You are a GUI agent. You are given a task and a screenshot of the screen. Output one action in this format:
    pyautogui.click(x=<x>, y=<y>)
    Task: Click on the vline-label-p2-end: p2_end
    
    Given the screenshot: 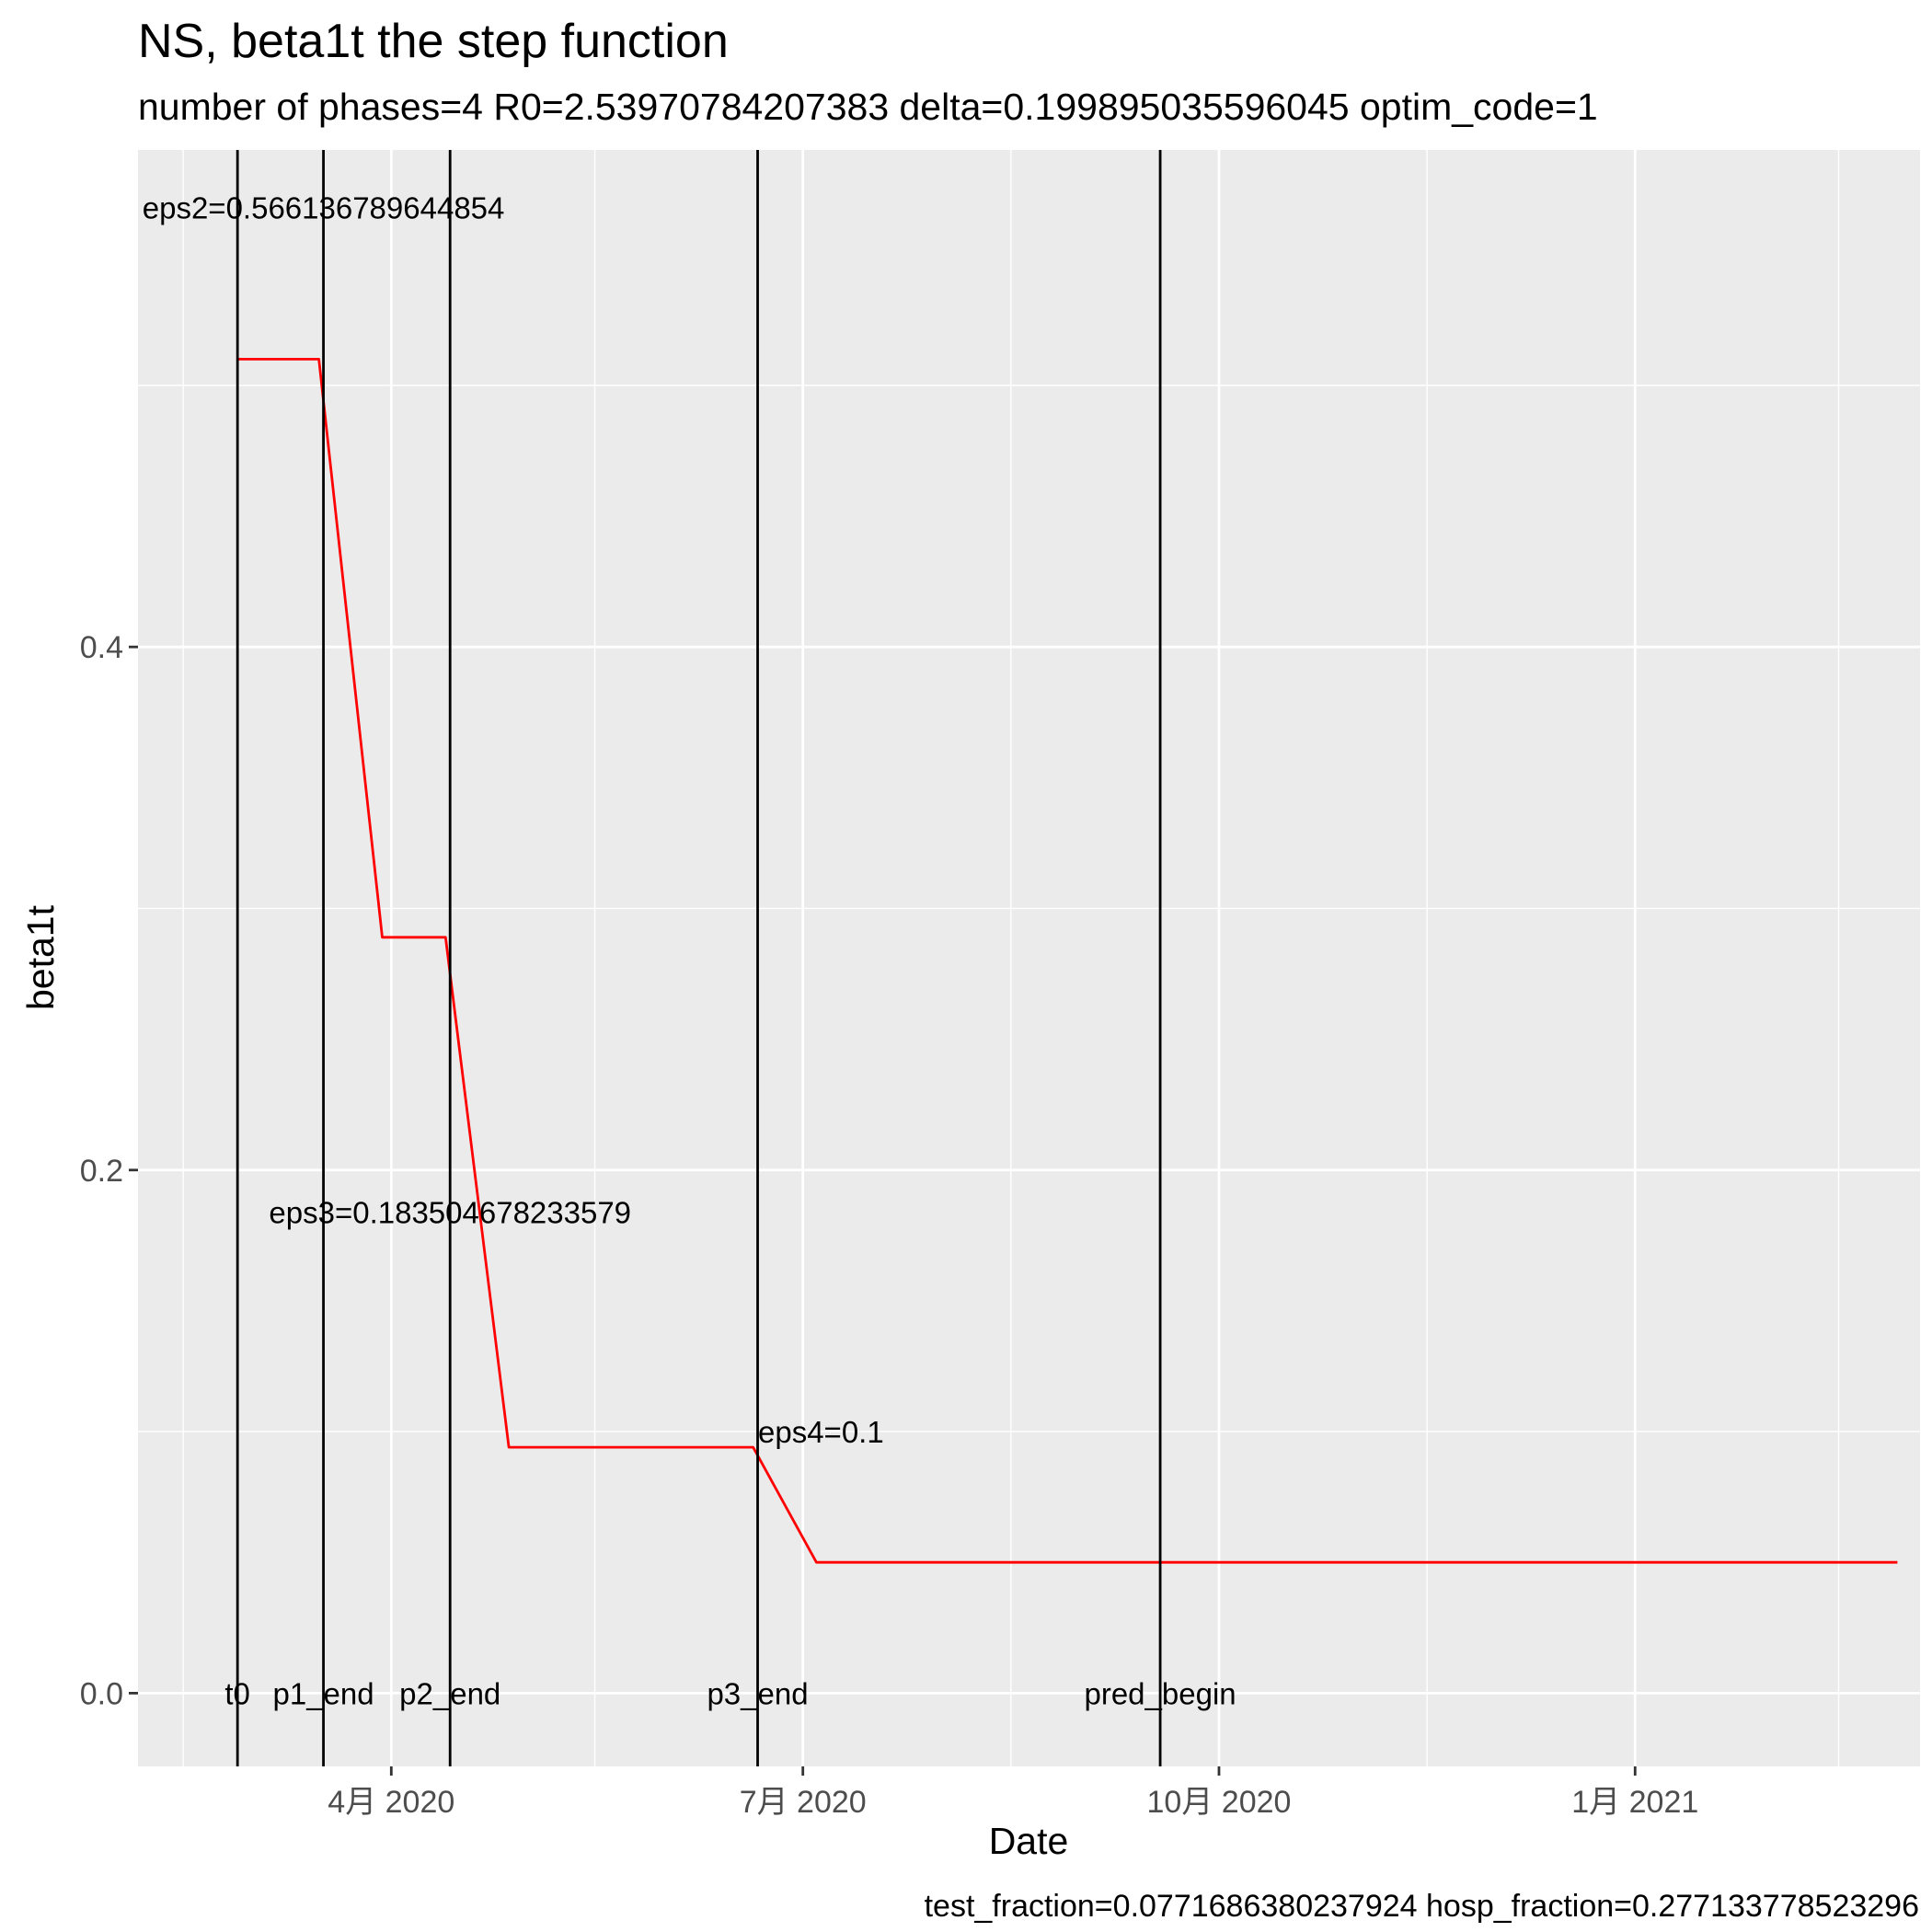 What is the action you would take?
    pyautogui.click(x=449, y=1693)
    